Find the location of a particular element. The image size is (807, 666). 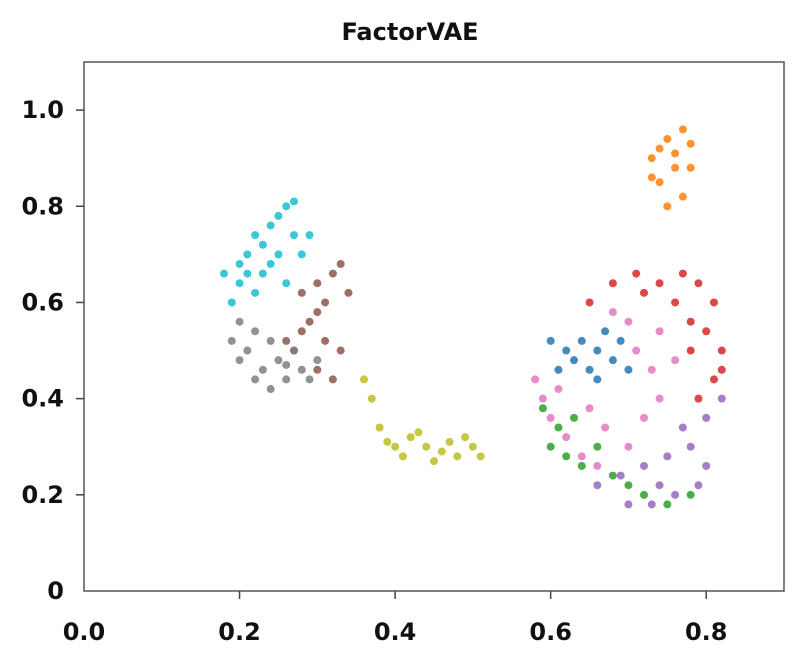

x-tick-label: 0.6 is located at coordinates (550, 632).